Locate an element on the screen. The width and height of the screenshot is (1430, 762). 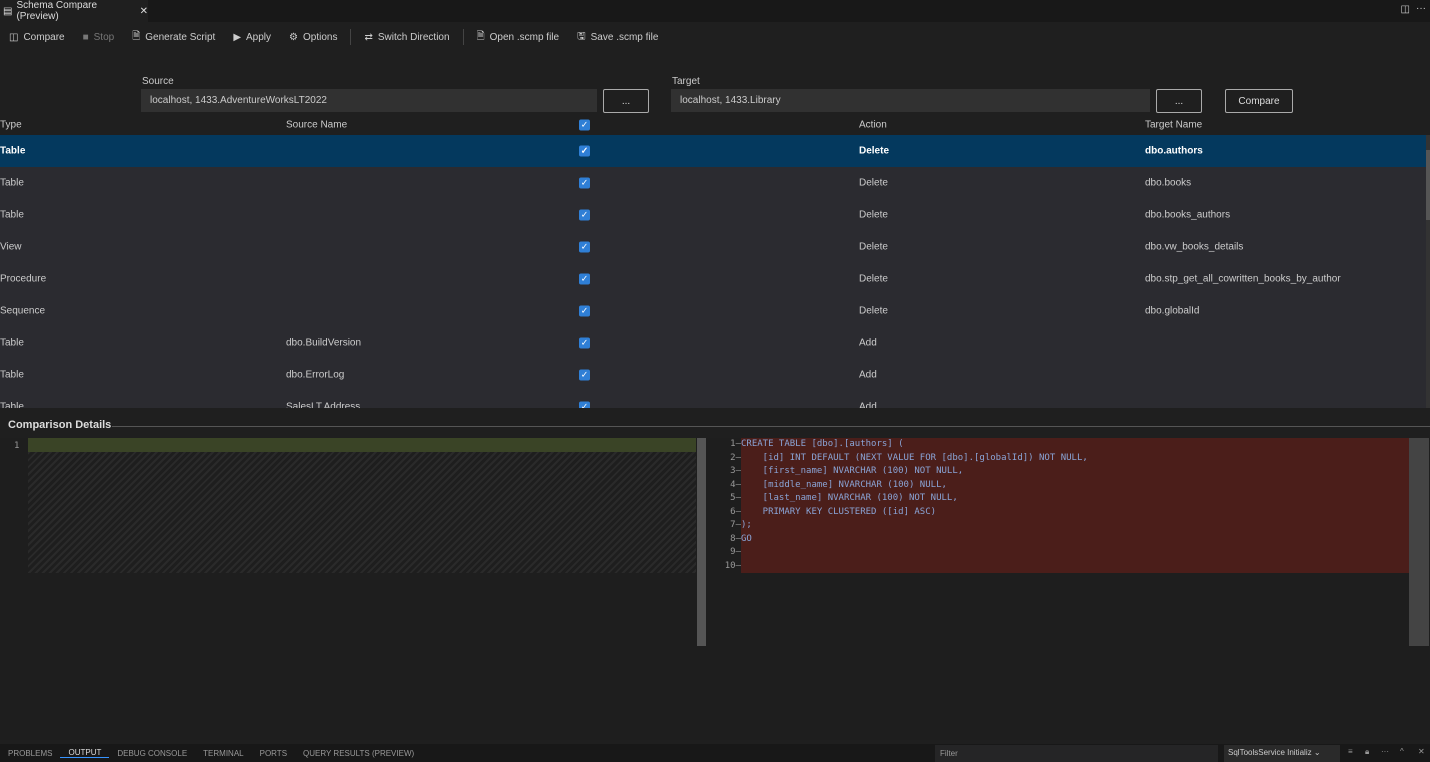
code-line: 3— [first_name] NVARCHAR (100) NOT NULL, is located at coordinates (1063, 472).